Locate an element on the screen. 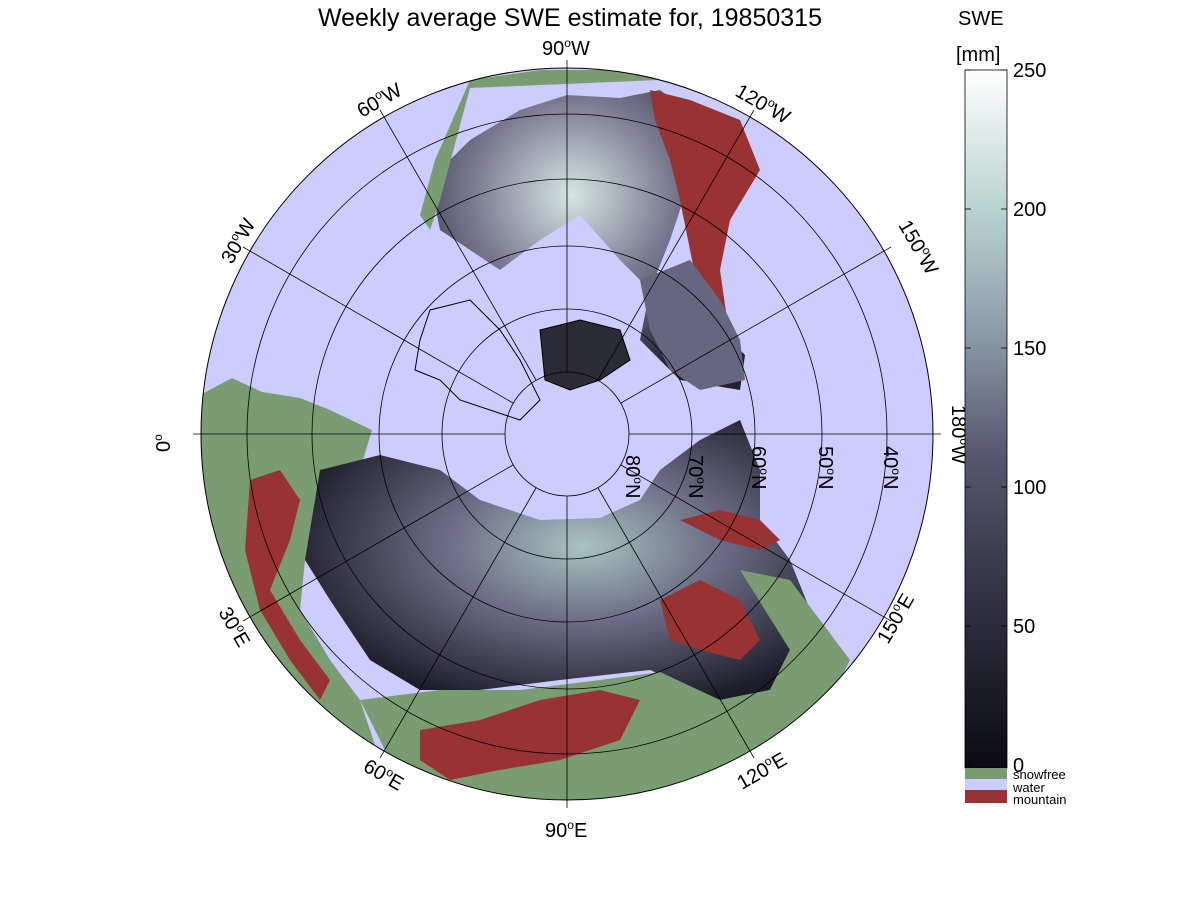 The height and width of the screenshot is (900, 1200). colorbar-gradient is located at coordinates (986, 419).